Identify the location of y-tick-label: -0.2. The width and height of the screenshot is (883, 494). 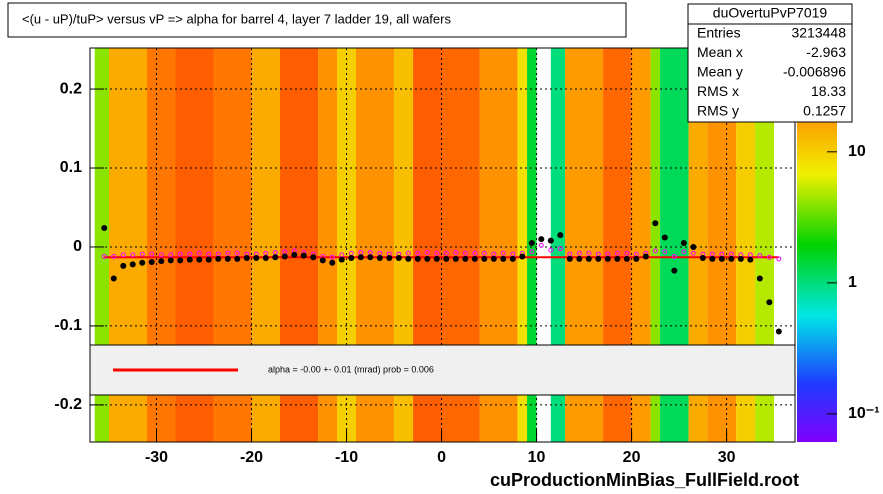
(68, 404).